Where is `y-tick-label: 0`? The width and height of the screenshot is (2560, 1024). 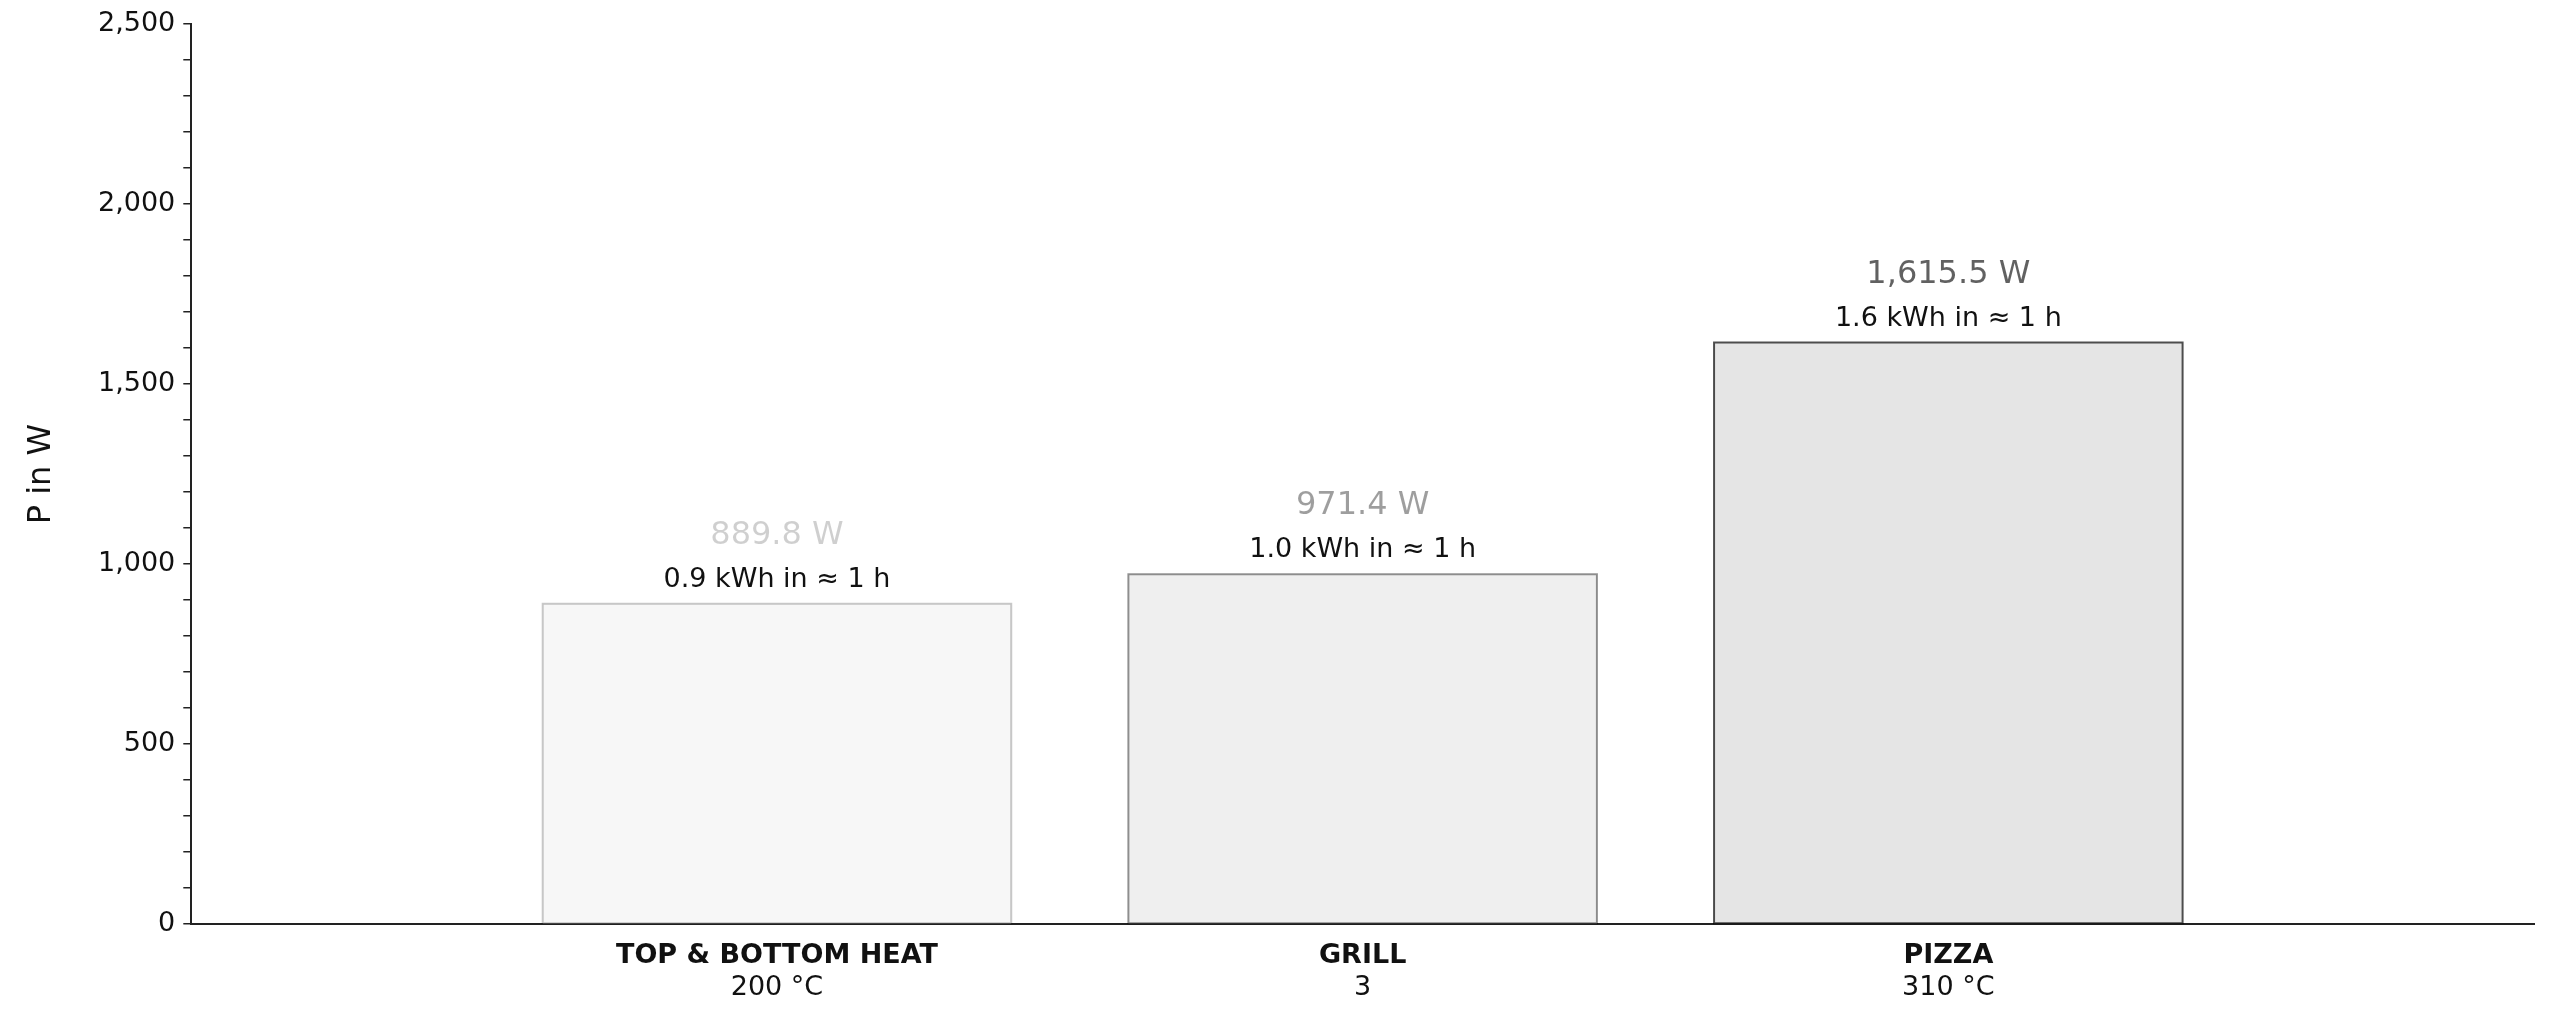 y-tick-label: 0 is located at coordinates (167, 922).